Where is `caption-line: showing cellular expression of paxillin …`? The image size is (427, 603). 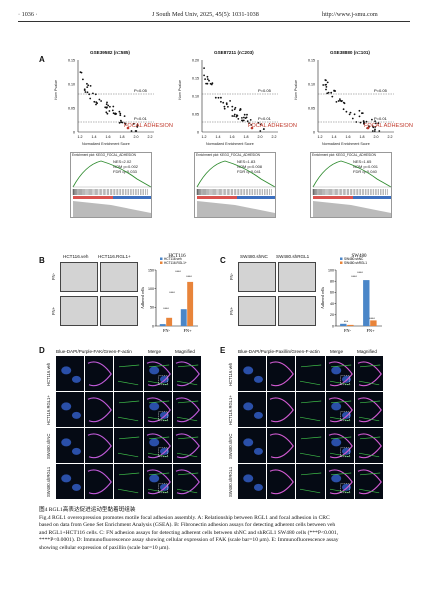
caption-line: showing cellular expression of paxillin … is located at coordinates (104, 547).